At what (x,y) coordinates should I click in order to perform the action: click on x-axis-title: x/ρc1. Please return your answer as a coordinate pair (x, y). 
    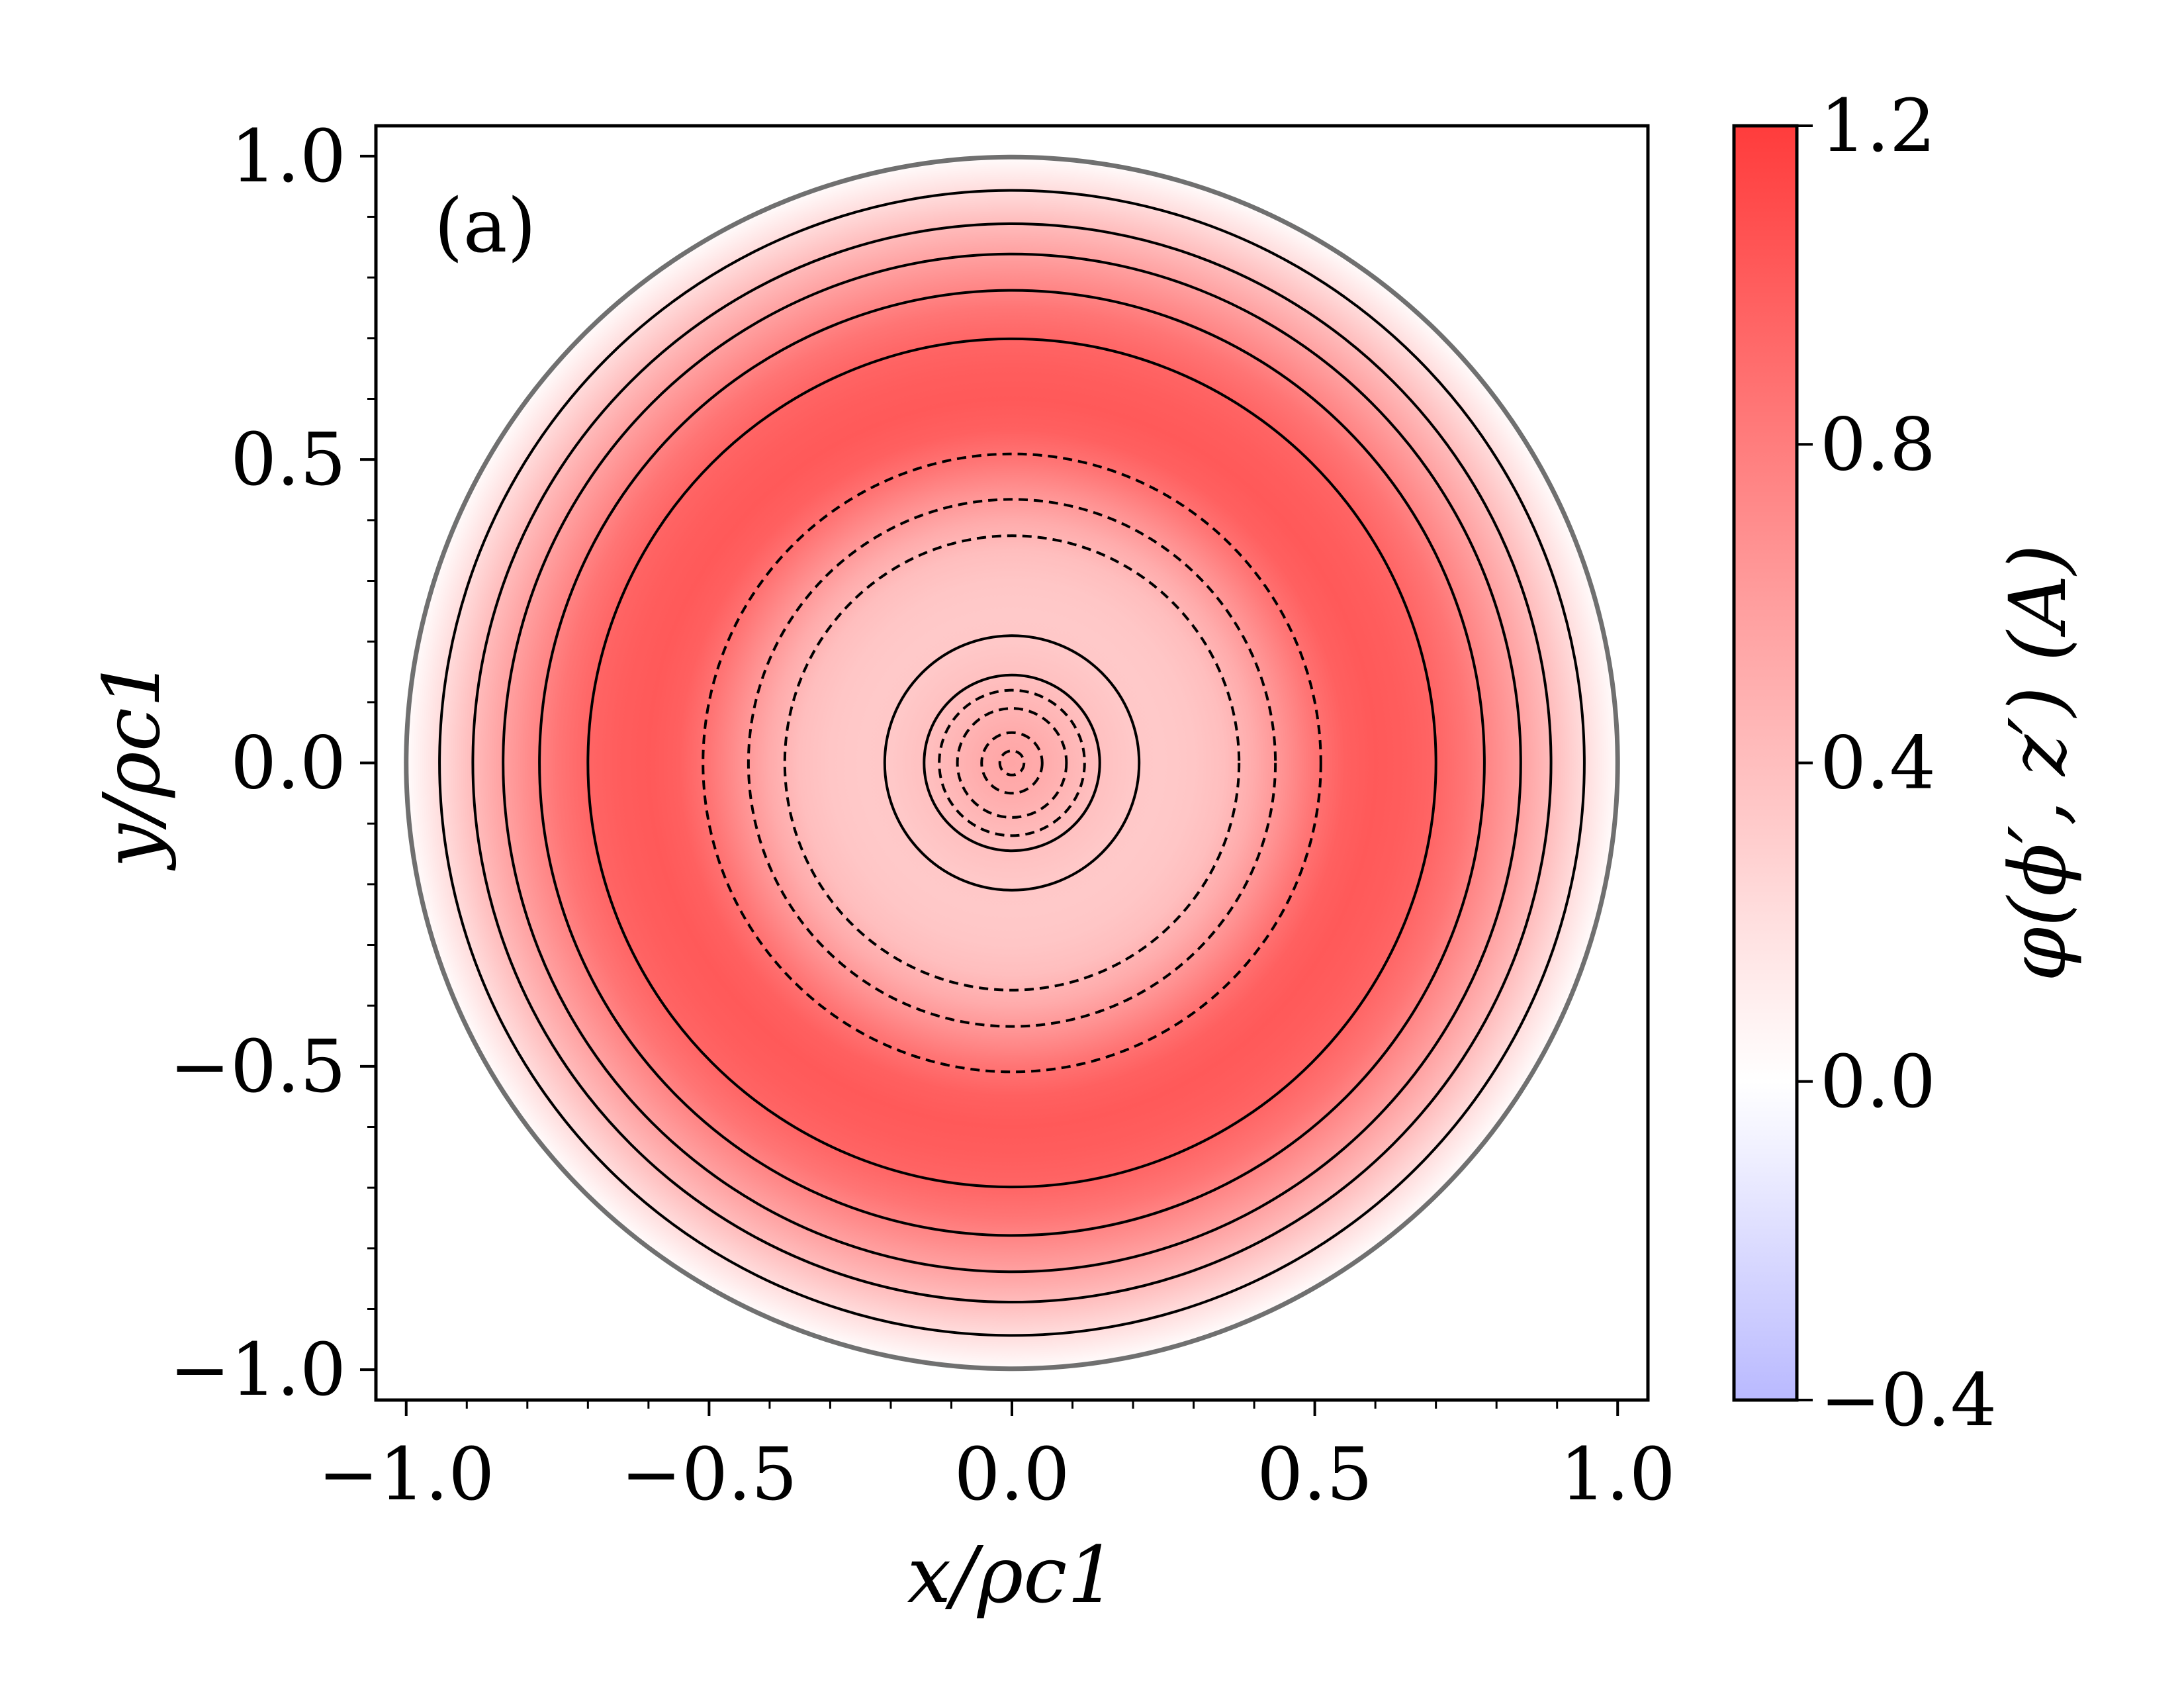
    Looking at the image, I should click on (1012, 1574).